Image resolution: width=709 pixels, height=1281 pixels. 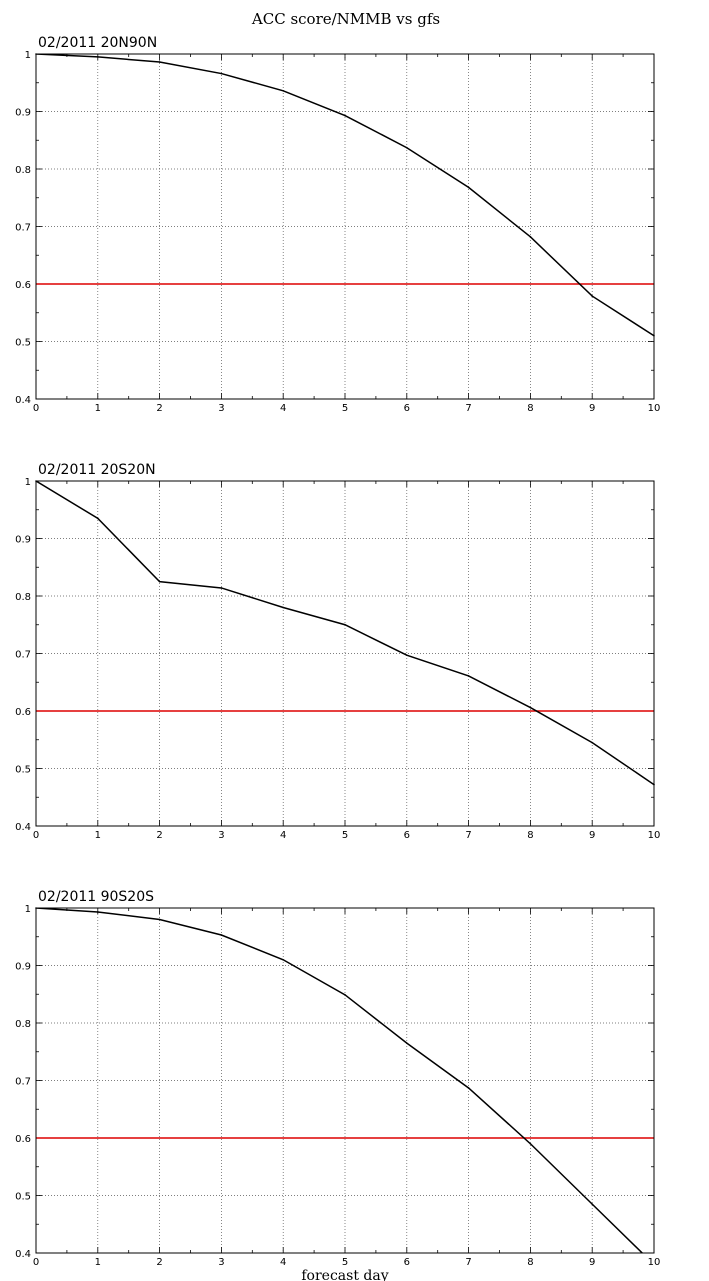 I want to click on panel-title: 02/2011 20S20N, so click(x=97, y=470).